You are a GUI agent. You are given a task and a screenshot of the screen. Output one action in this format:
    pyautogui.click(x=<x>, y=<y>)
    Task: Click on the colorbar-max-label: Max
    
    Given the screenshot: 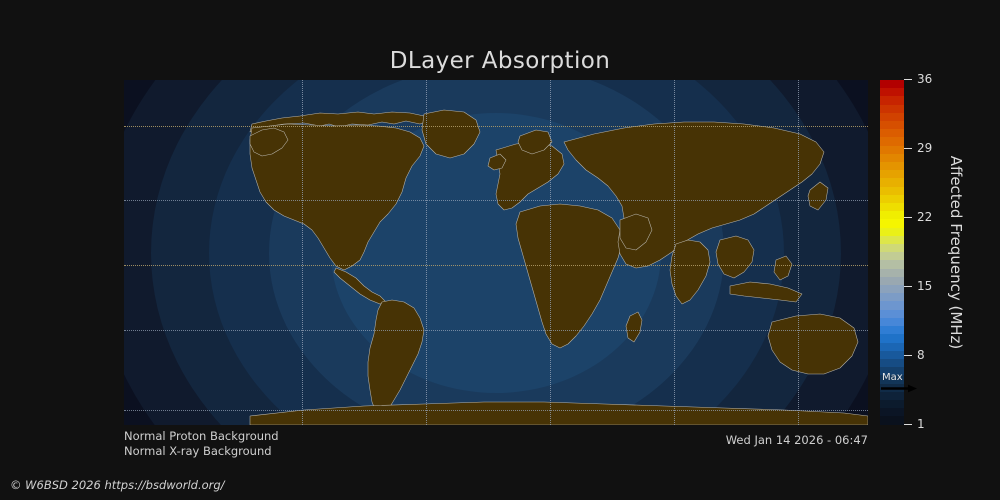 What is the action you would take?
    pyautogui.click(x=892, y=377)
    